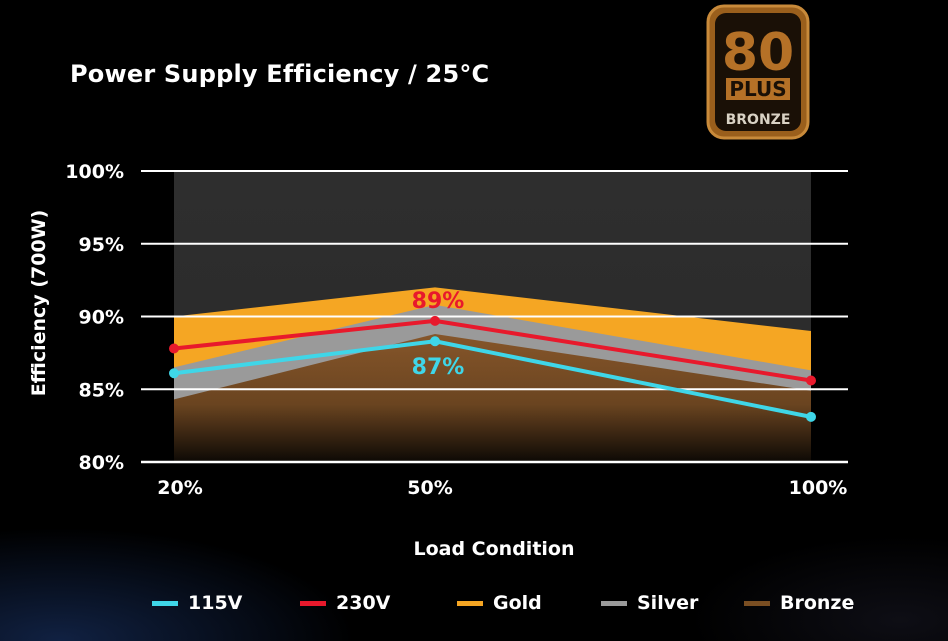 This screenshot has height=641, width=948. Describe the element at coordinates (363, 603) in the screenshot. I see `legend-label: 230V` at that location.